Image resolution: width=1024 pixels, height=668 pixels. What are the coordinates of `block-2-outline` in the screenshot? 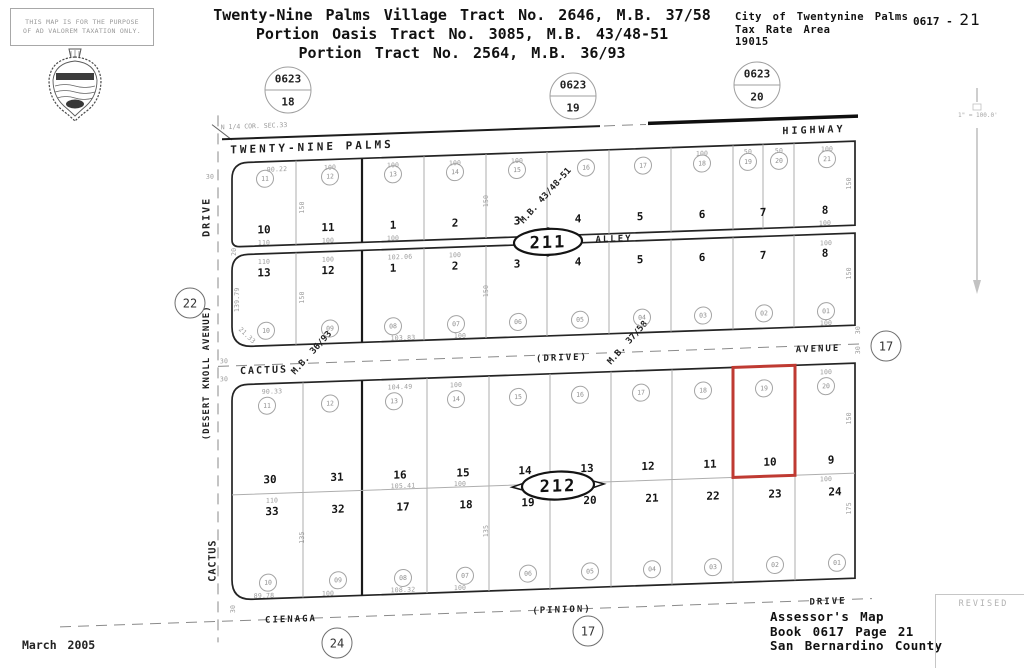 It's located at (543, 290).